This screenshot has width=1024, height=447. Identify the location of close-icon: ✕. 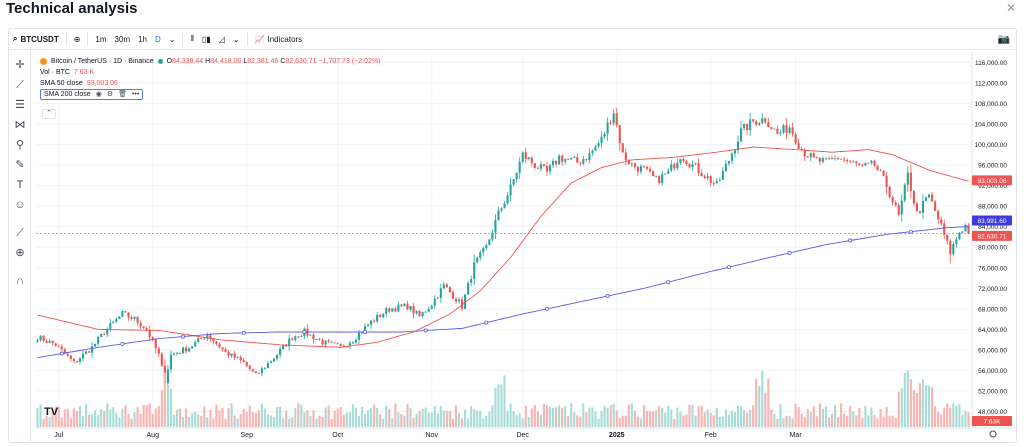
(1010, 8).